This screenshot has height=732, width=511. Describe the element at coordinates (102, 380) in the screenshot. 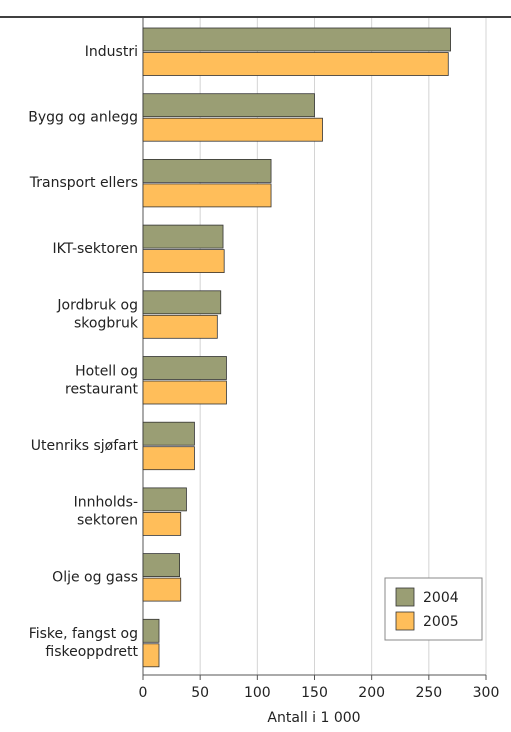

I see `y-tick-label: Hotell og restaurant` at that location.